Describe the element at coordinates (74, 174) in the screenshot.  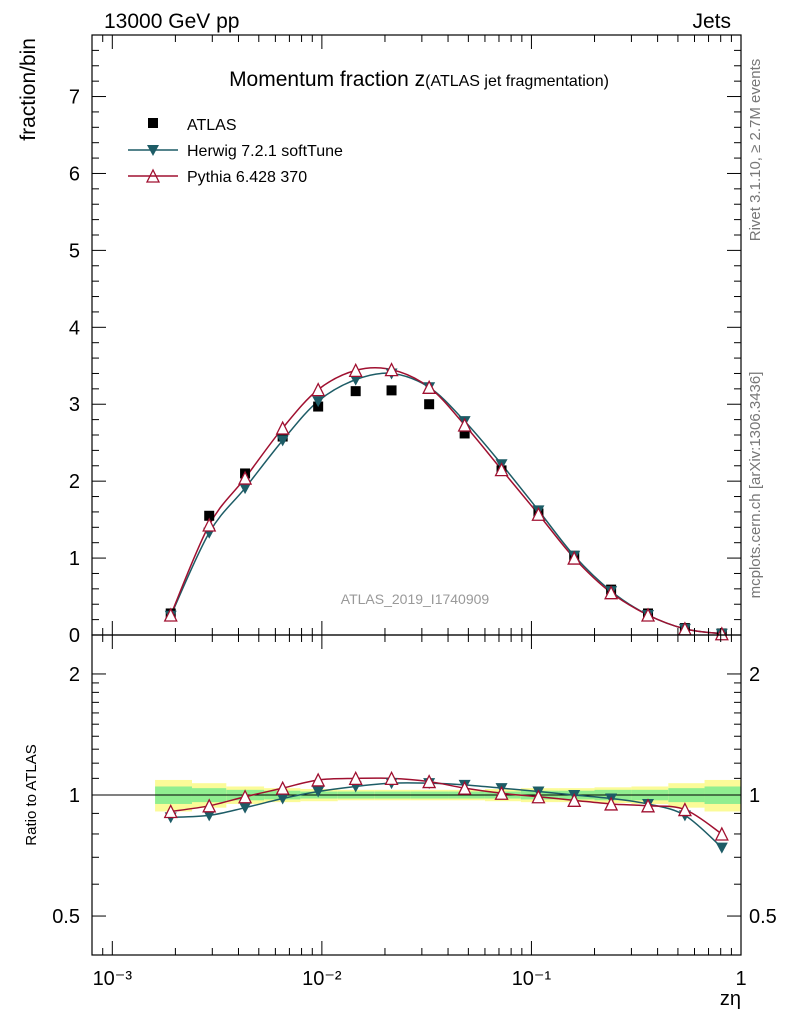
I see `main-y-tick-label: 6` at that location.